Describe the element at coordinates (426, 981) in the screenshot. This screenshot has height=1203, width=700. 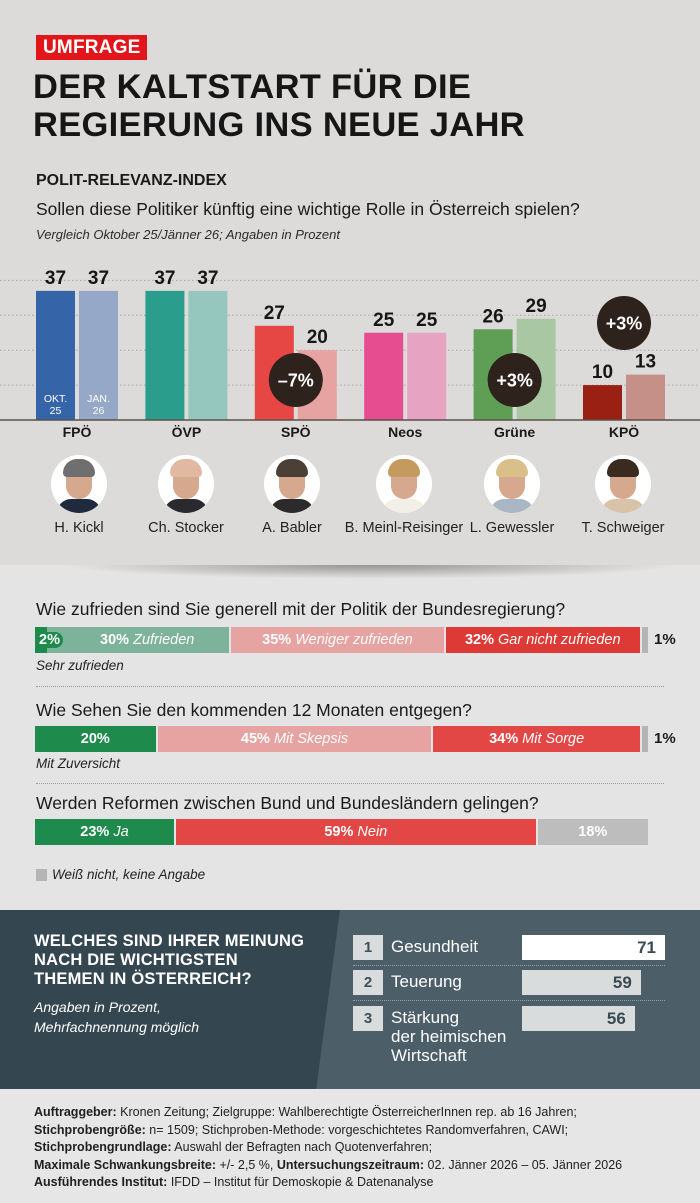
I see `topic-label: Teuerung` at that location.